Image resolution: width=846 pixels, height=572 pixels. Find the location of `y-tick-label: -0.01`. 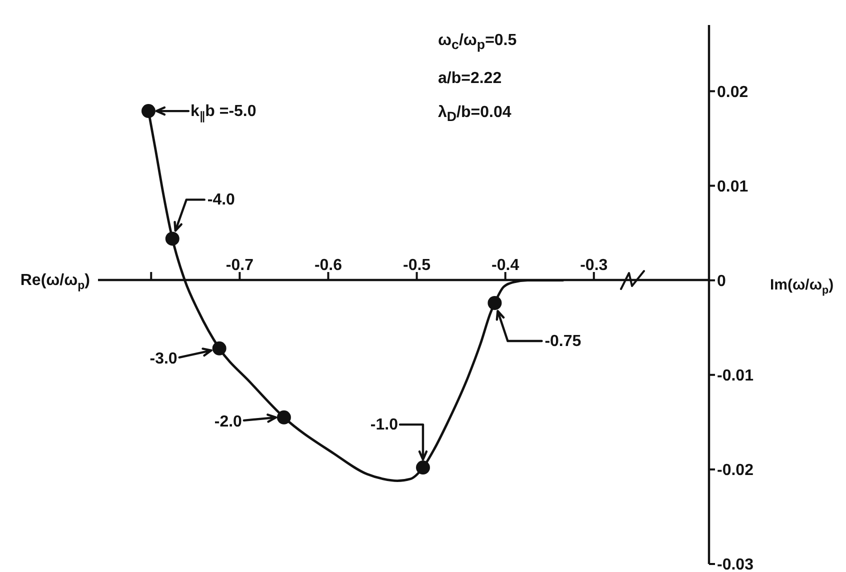

y-tick-label: -0.01 is located at coordinates (735, 376).